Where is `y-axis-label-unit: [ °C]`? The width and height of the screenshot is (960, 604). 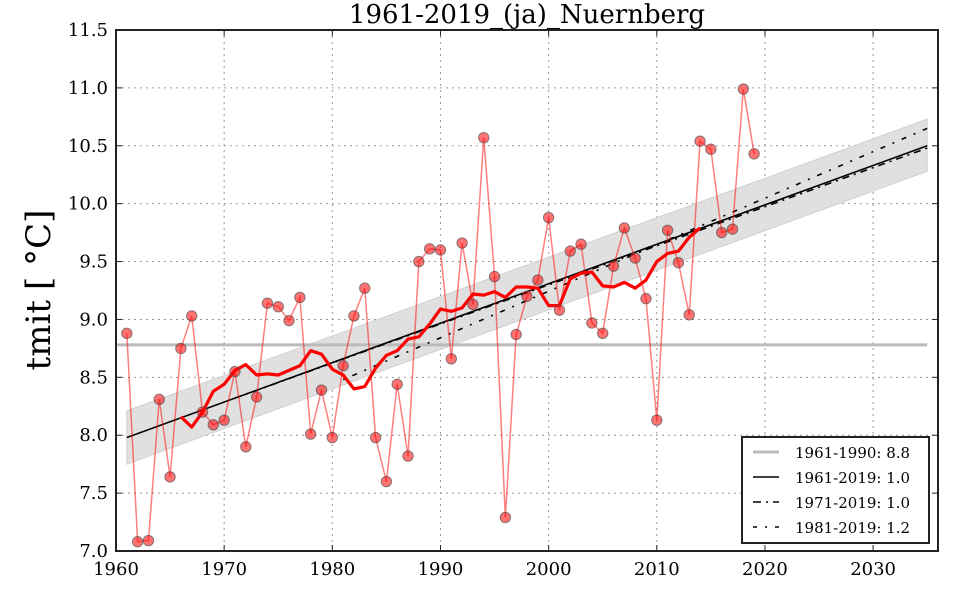 y-axis-label-unit: [ °C] is located at coordinates (39, 250).